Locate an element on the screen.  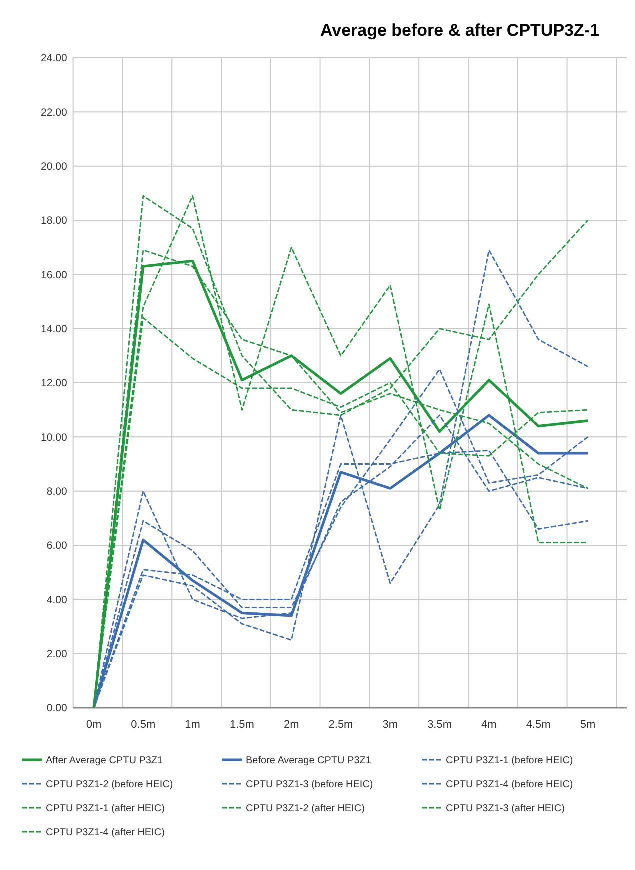
y-tick-label: 8.00 is located at coordinates (57, 492).